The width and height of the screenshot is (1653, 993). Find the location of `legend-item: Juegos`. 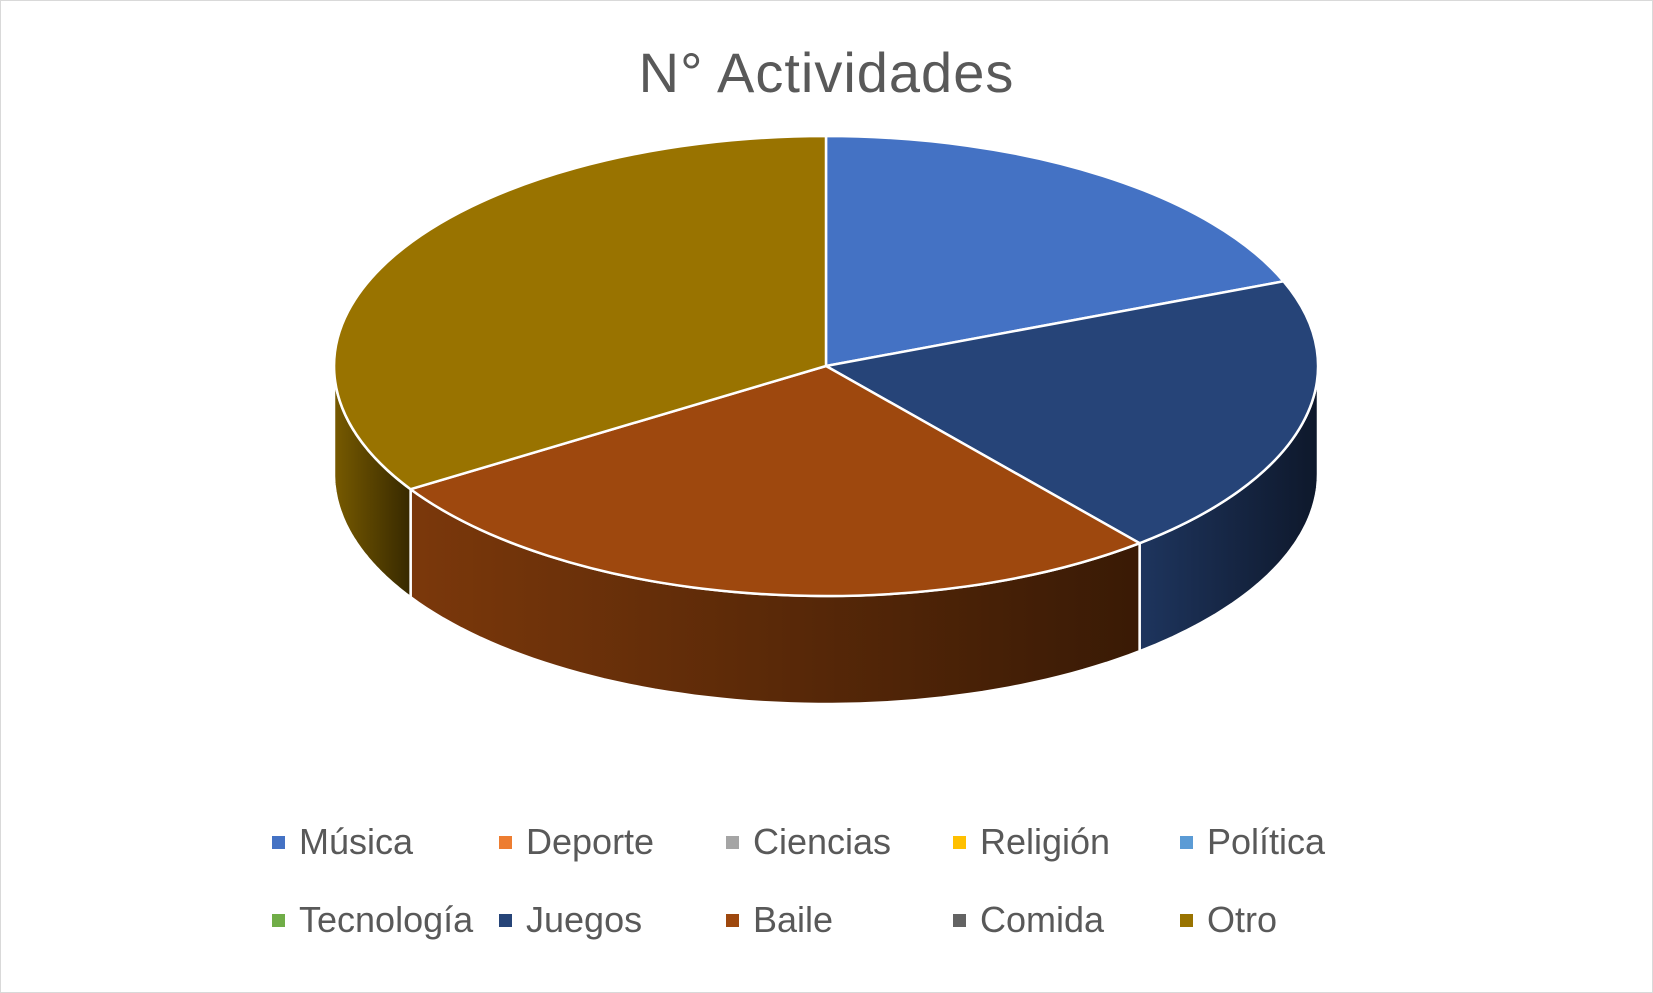

legend-item: Juegos is located at coordinates (612, 919).